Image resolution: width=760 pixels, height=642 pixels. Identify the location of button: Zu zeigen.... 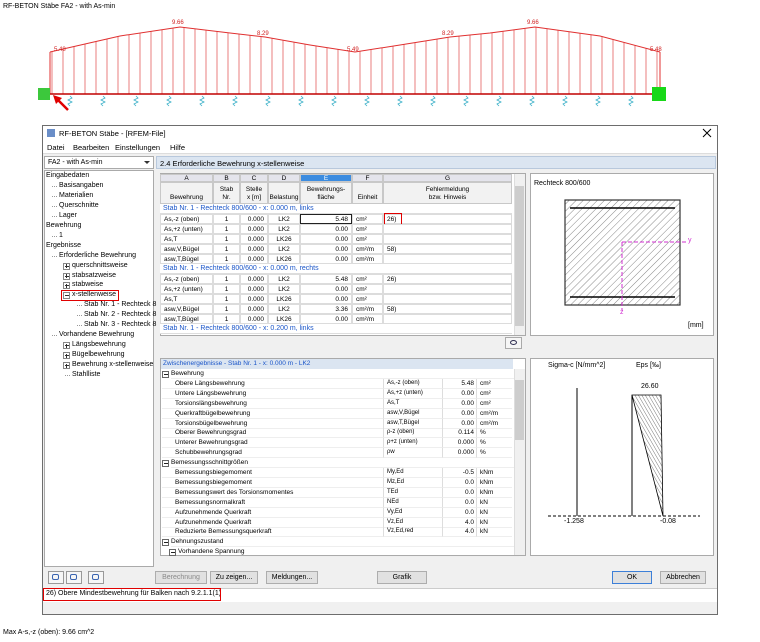
(234, 577).